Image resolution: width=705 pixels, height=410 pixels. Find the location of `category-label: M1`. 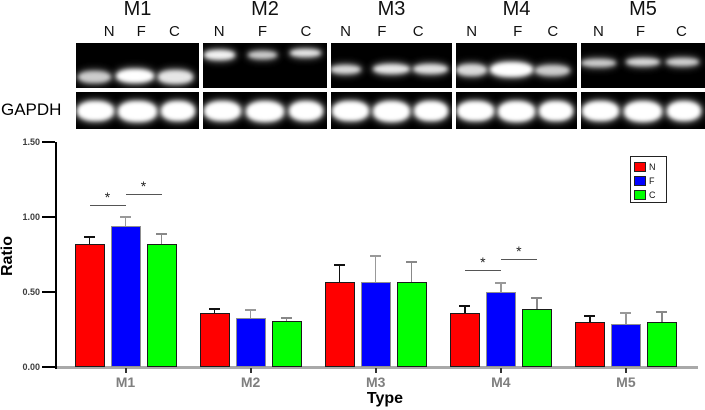

category-label: M1 is located at coordinates (125, 382).